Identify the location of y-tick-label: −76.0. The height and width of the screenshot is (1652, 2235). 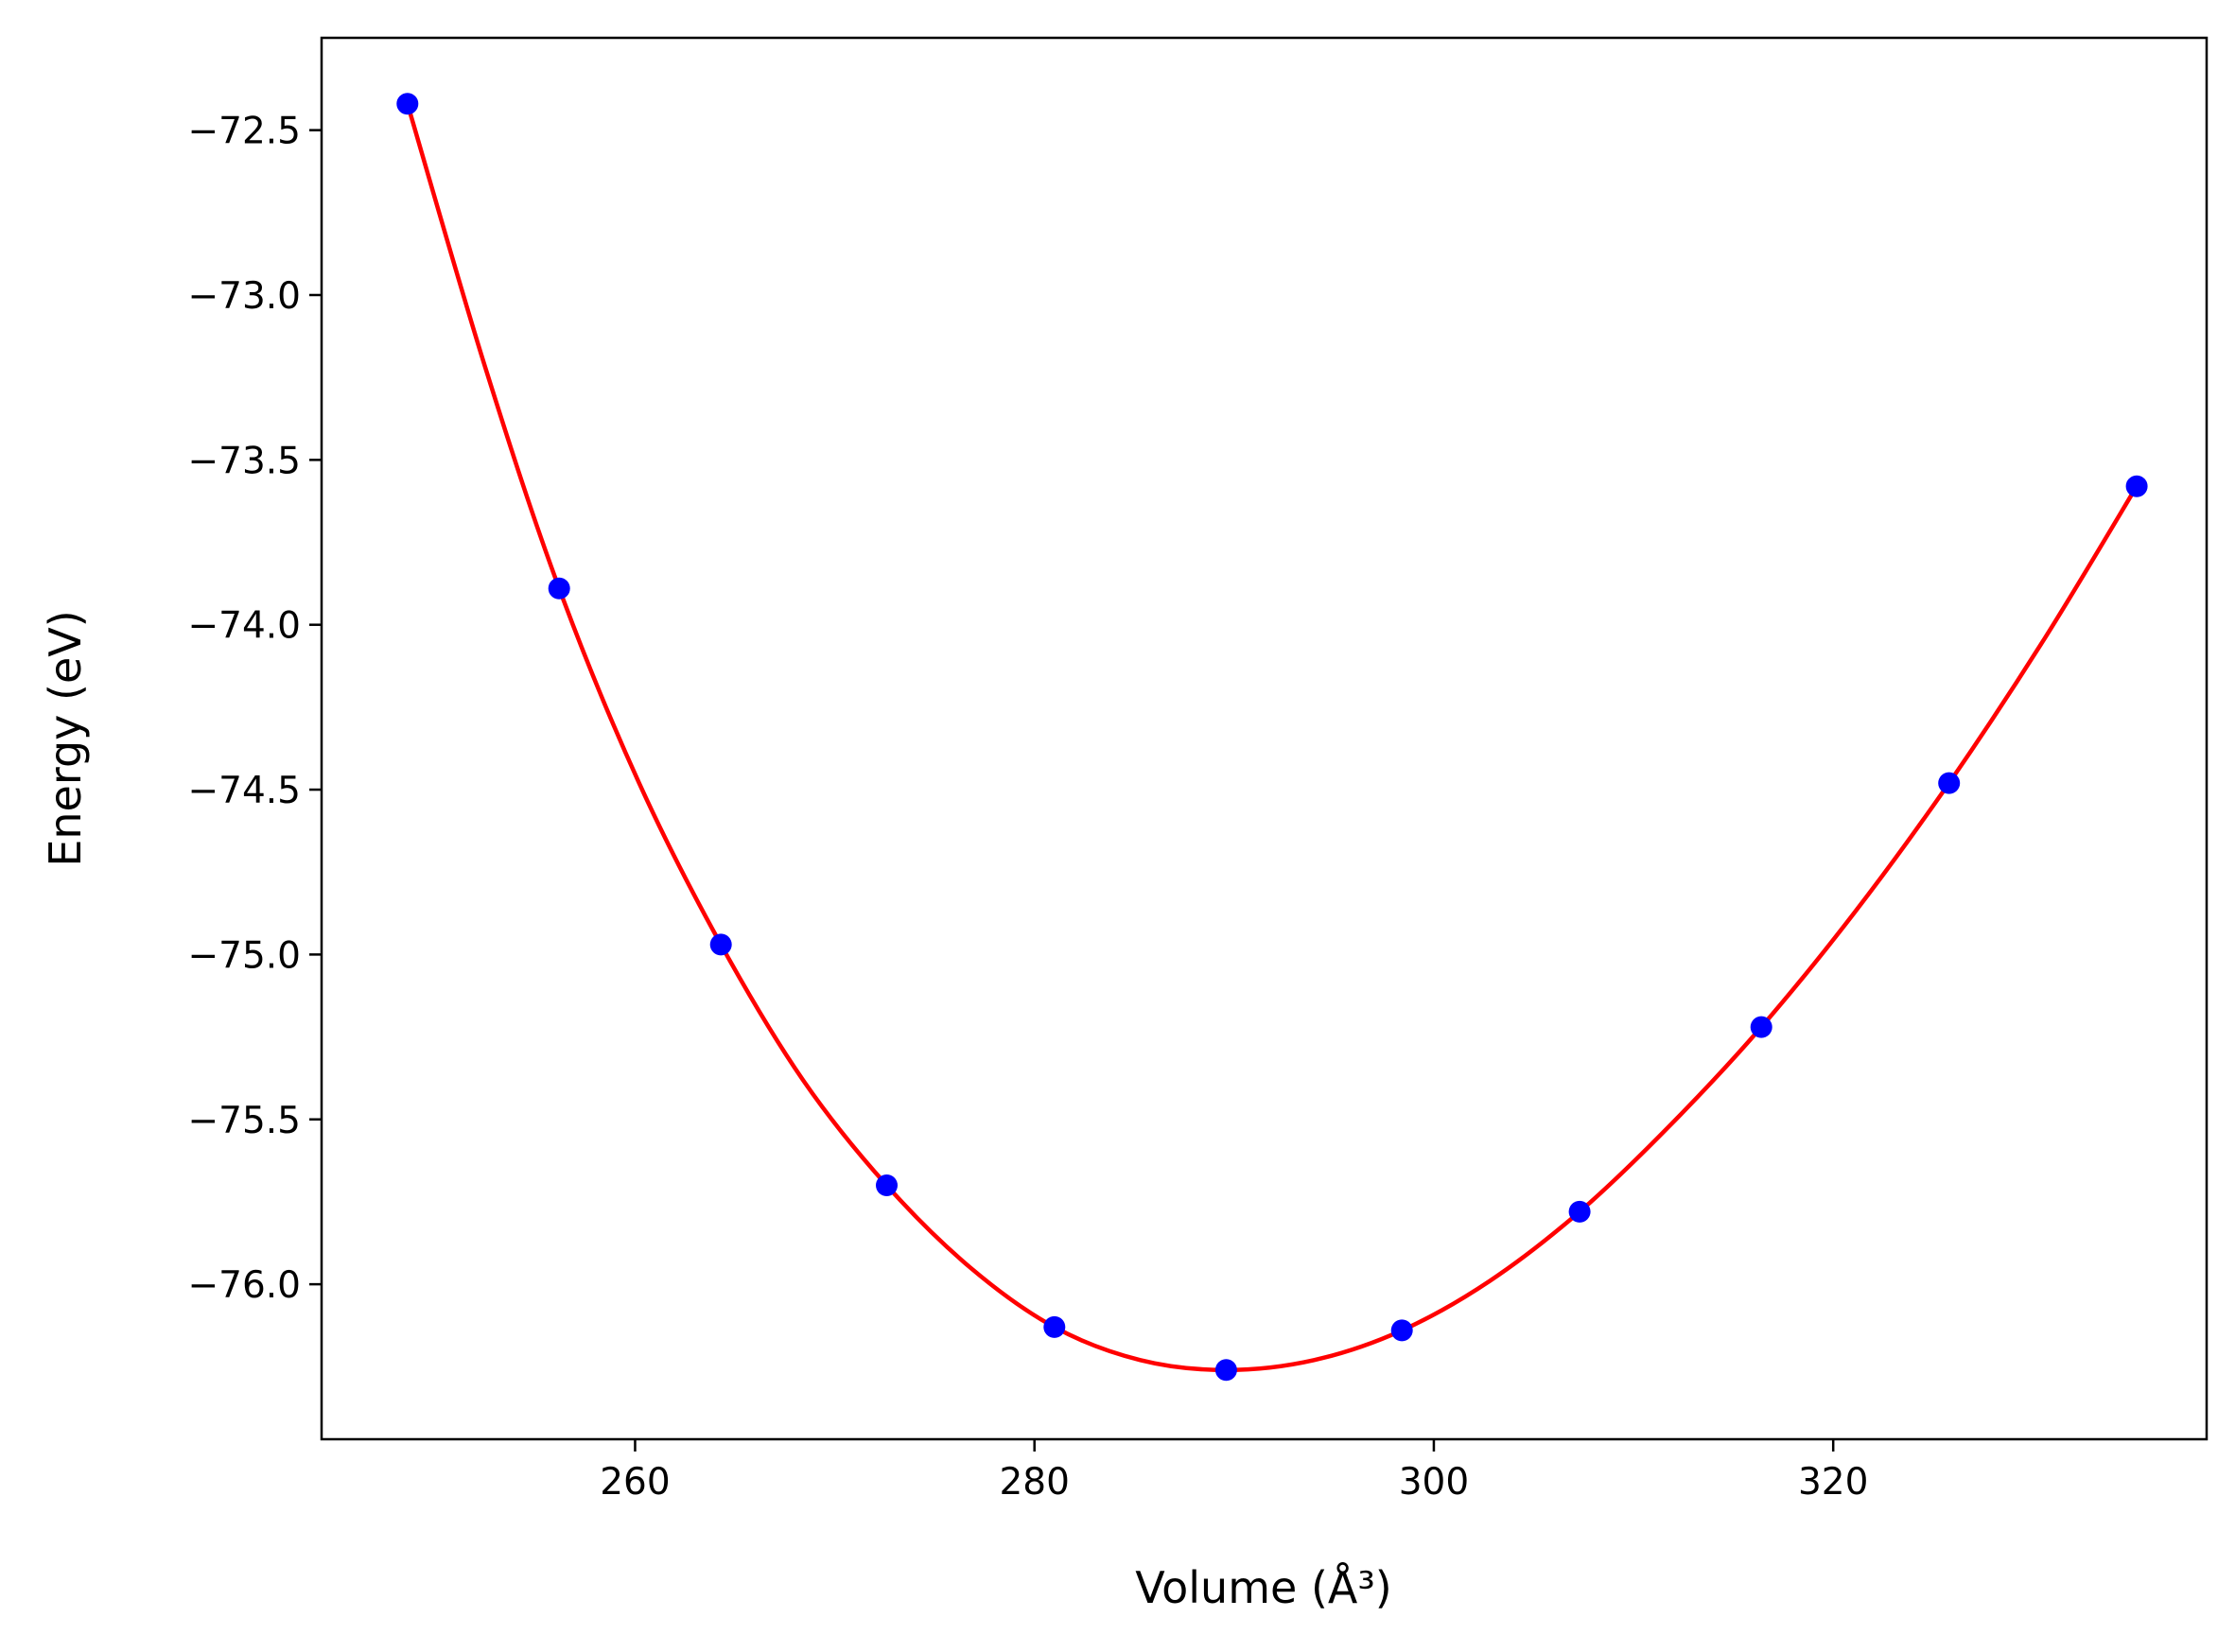
(244, 1286).